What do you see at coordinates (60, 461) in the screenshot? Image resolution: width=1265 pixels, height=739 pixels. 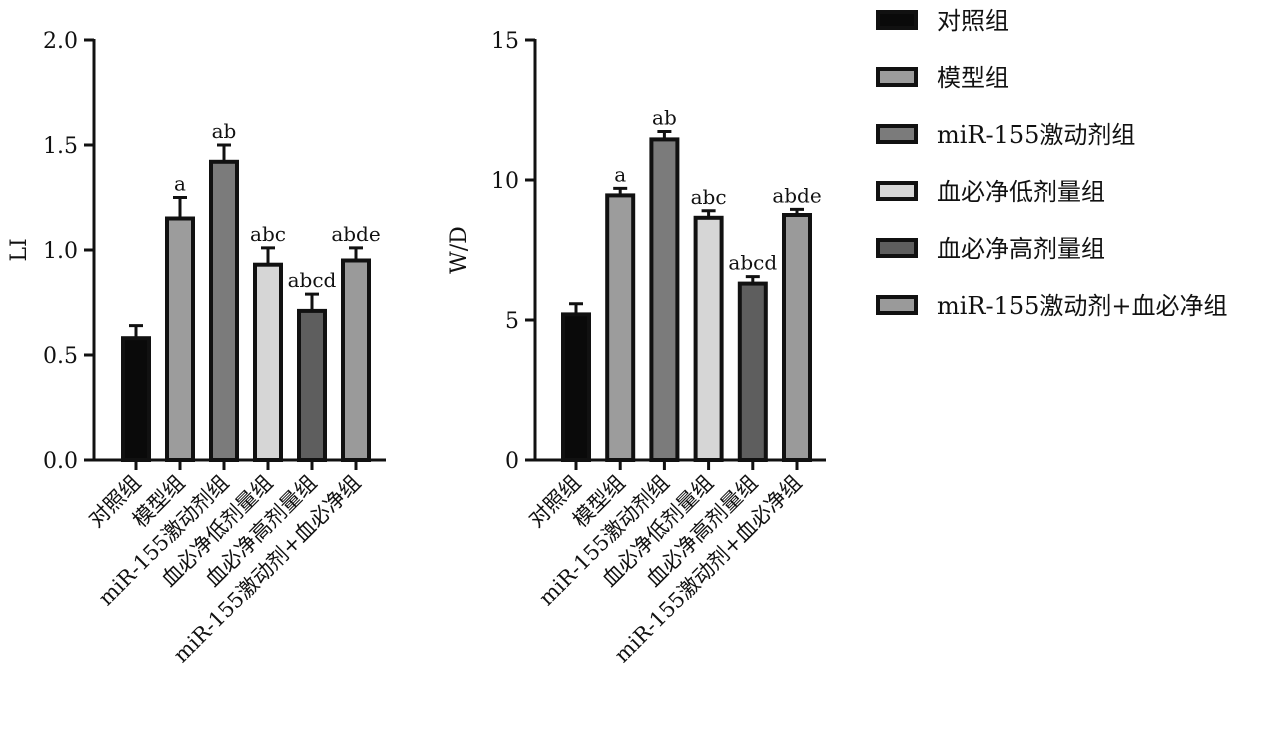 I see `y-tick-label: 0.0` at bounding box center [60, 461].